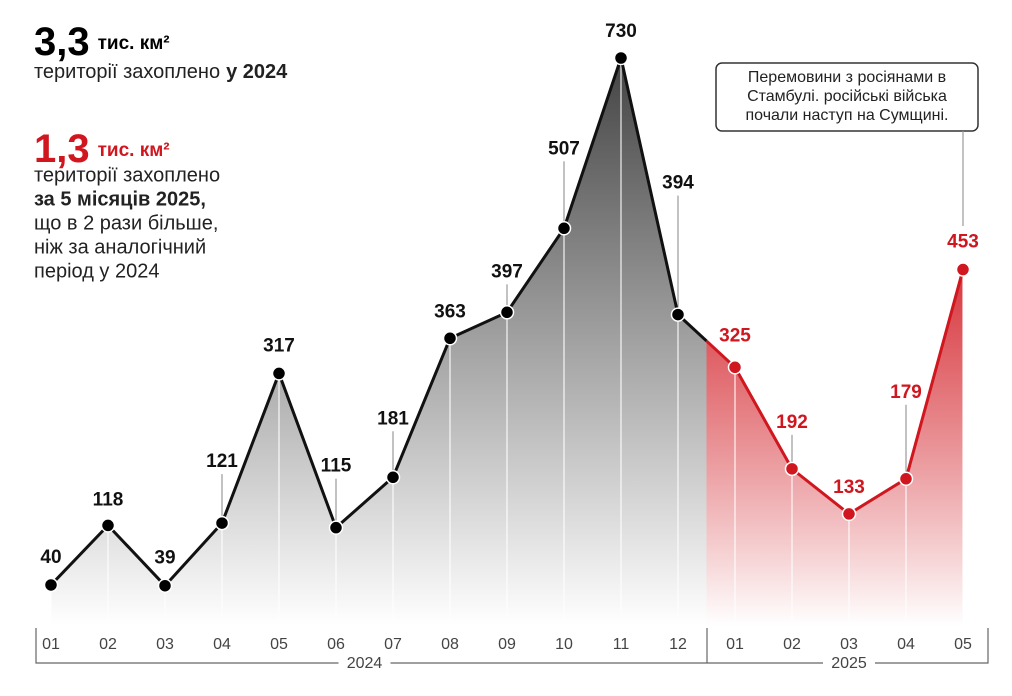 The image size is (1012, 696). What do you see at coordinates (621, 644) in the screenshot?
I see `x-tick-label: 11` at bounding box center [621, 644].